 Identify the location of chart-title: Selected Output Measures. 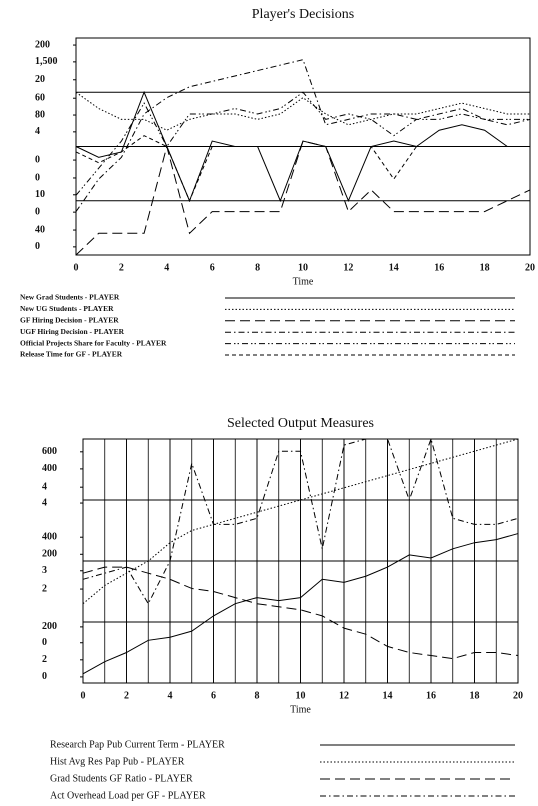
(300, 423).